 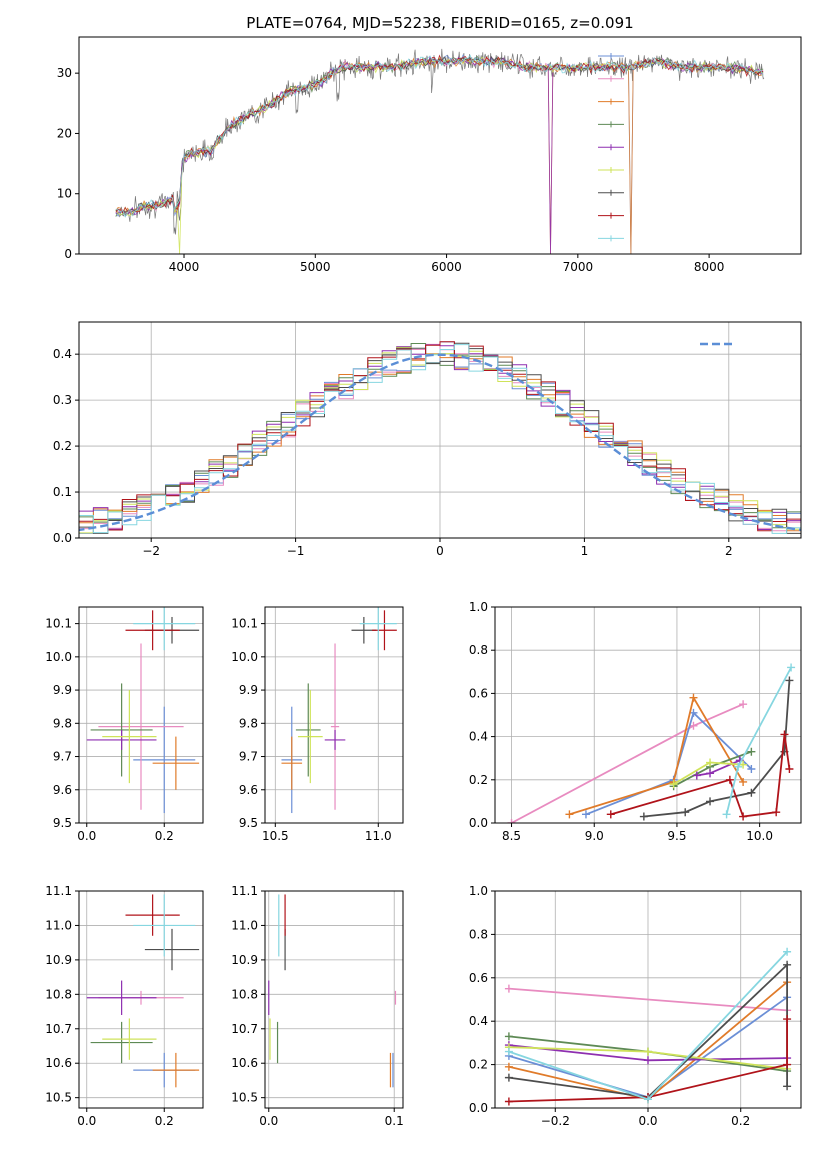 What do you see at coordinates (244, 1029) in the screenshot?
I see `y-tick-label: 10.7` at bounding box center [244, 1029].